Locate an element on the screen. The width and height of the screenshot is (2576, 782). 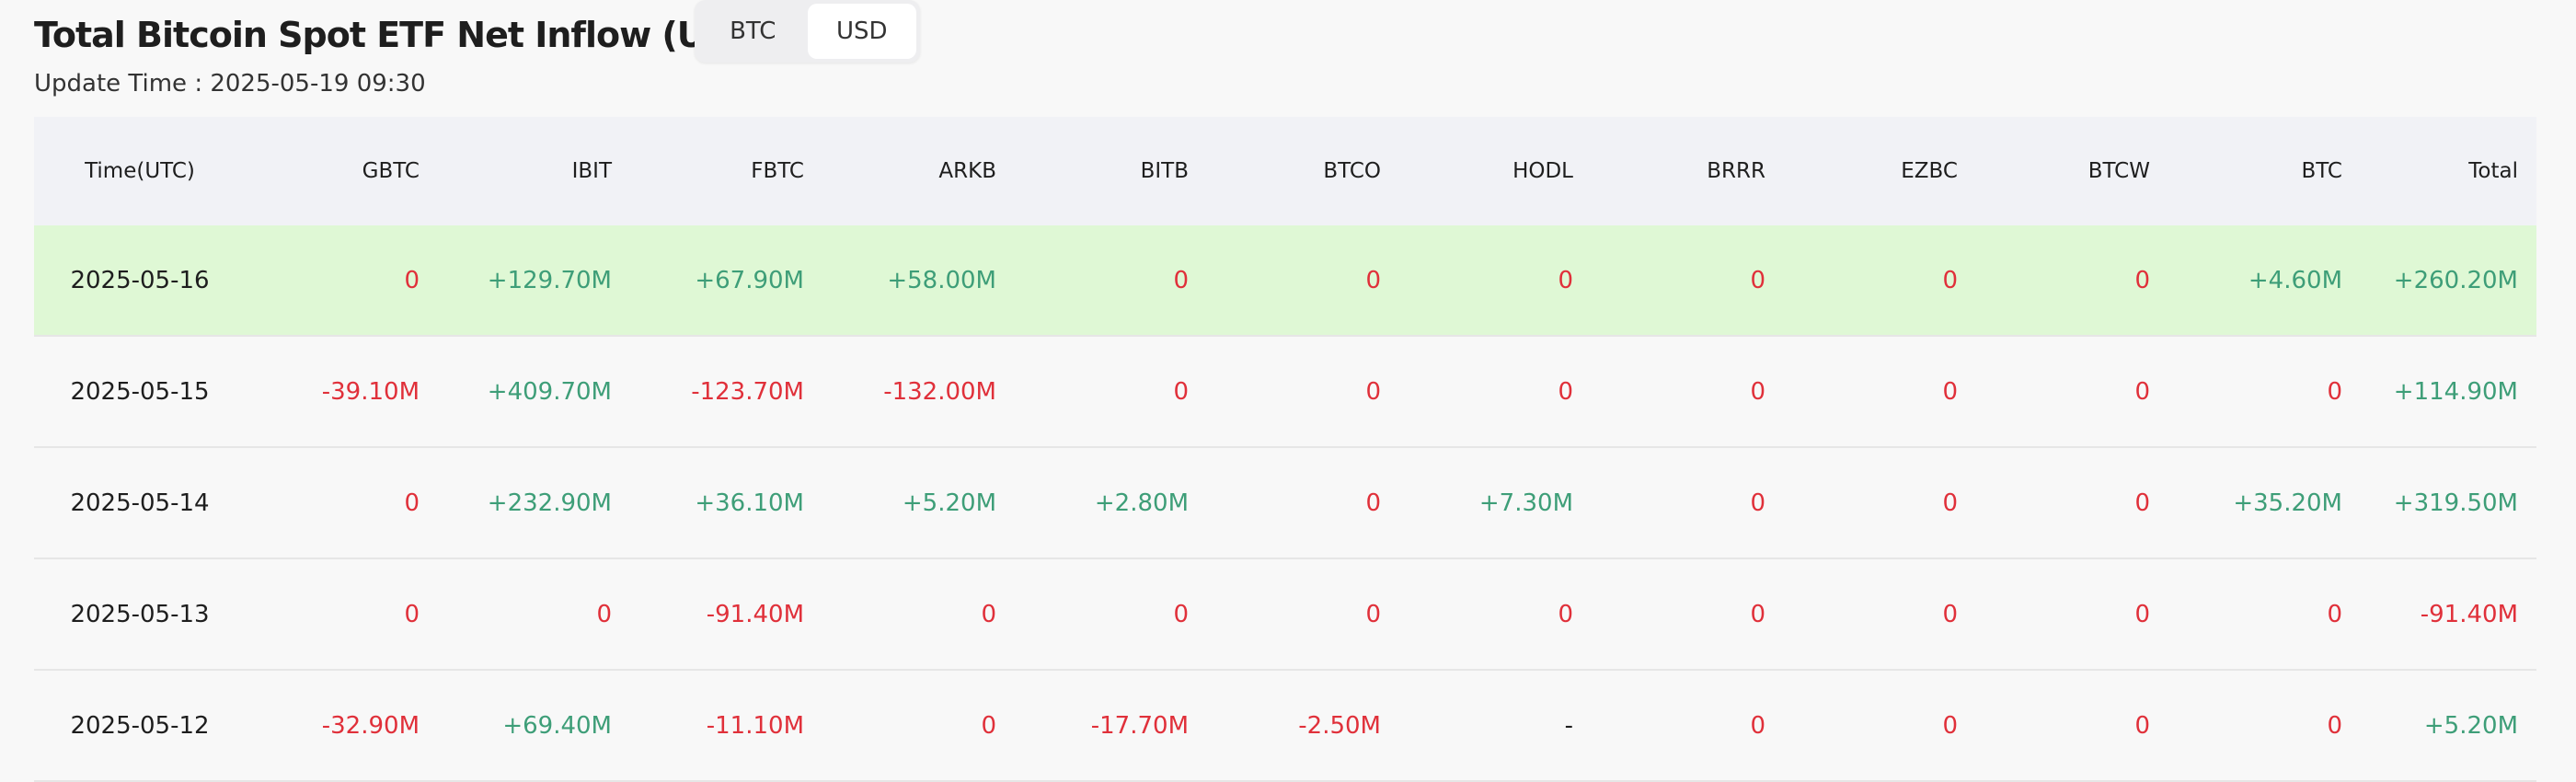
flow-cell: - is located at coordinates (1495, 726).